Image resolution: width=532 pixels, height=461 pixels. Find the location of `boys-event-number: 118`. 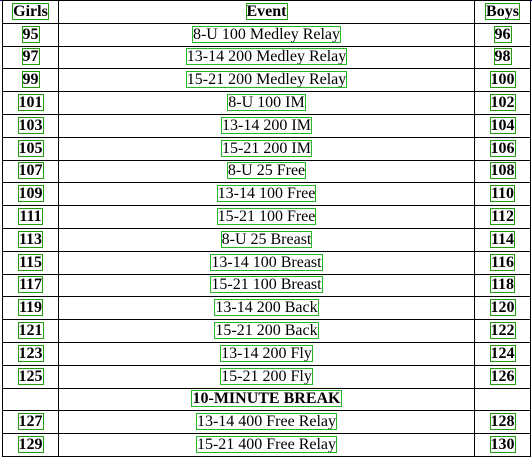

boys-event-number: 118 is located at coordinates (502, 285).